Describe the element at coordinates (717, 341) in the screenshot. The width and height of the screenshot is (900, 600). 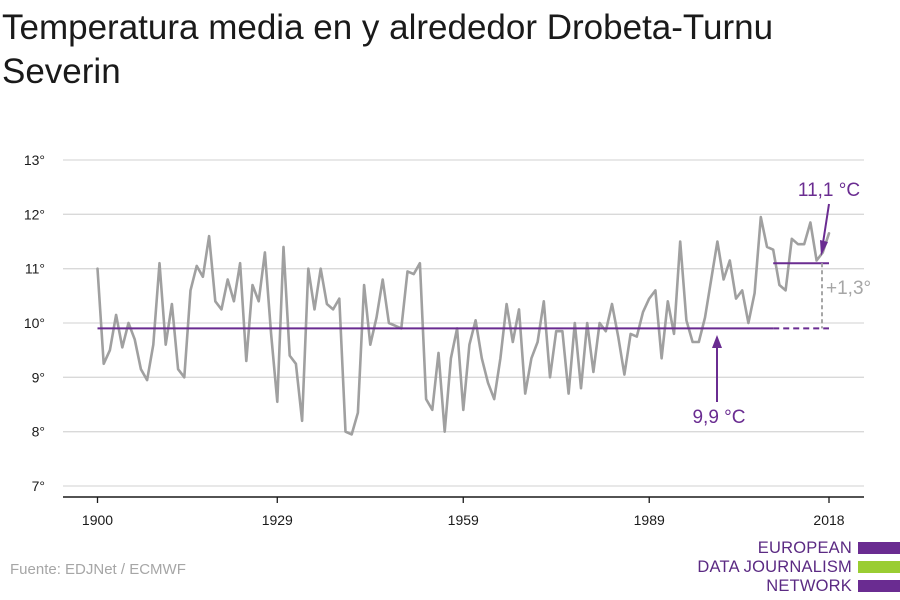
I see `baseline-arrow-head` at that location.